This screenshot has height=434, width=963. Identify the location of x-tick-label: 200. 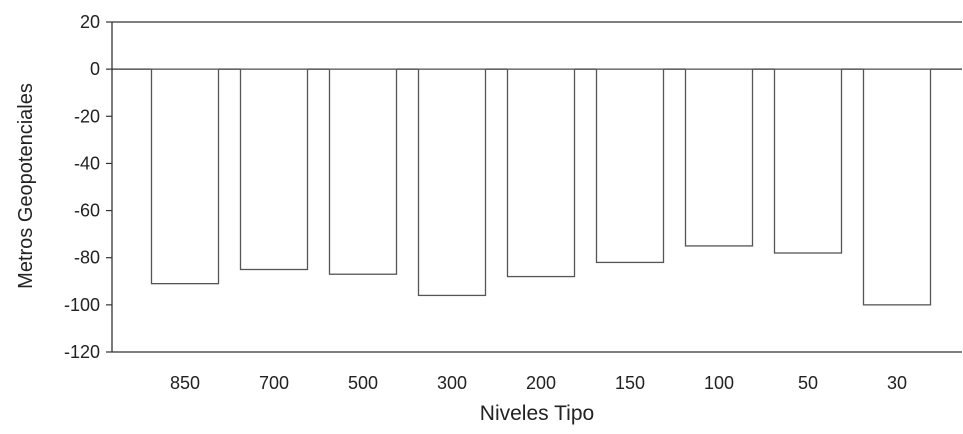
(541, 383).